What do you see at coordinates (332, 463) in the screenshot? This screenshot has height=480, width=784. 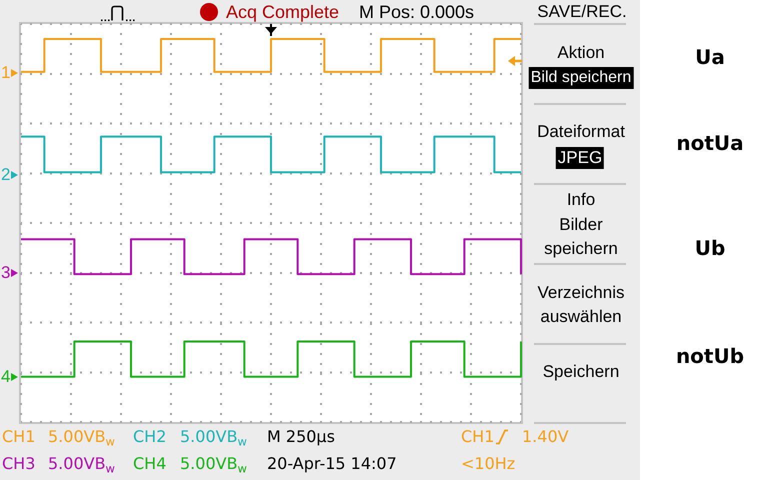 I see `text: 20-Apr-15 14:07` at bounding box center [332, 463].